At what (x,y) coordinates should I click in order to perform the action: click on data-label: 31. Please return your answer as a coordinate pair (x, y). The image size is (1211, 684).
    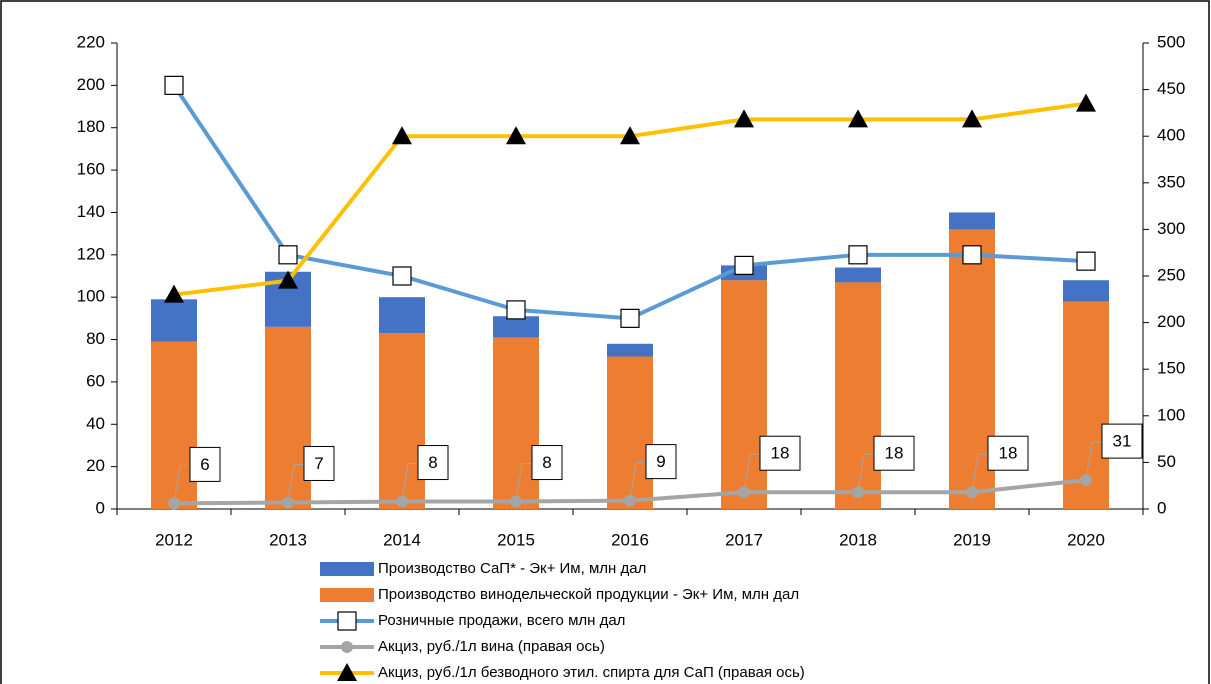
    Looking at the image, I should click on (1122, 441).